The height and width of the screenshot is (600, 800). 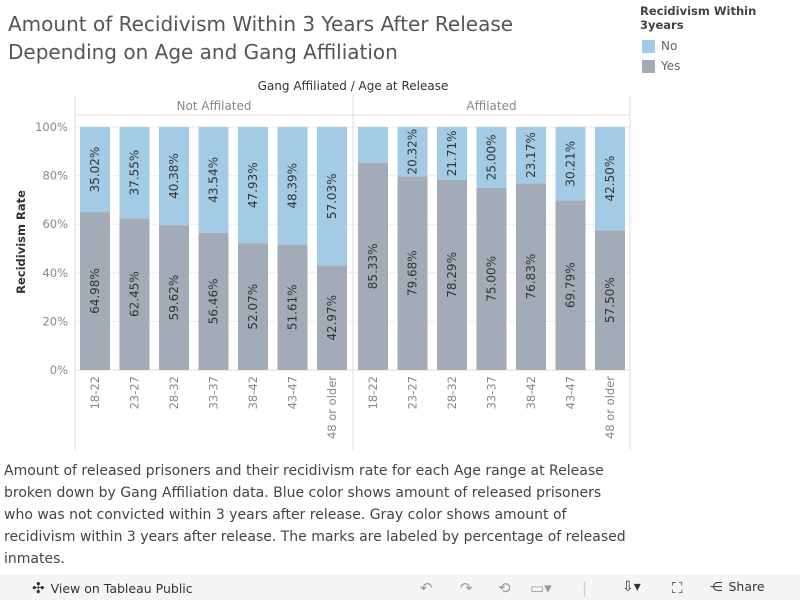 I want to click on data-label-yes: 52.07%, so click(x=253, y=307).